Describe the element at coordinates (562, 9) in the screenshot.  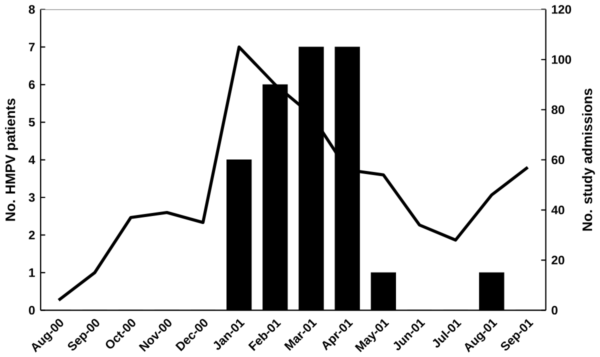
I see `y2-tick-label: 120` at that location.